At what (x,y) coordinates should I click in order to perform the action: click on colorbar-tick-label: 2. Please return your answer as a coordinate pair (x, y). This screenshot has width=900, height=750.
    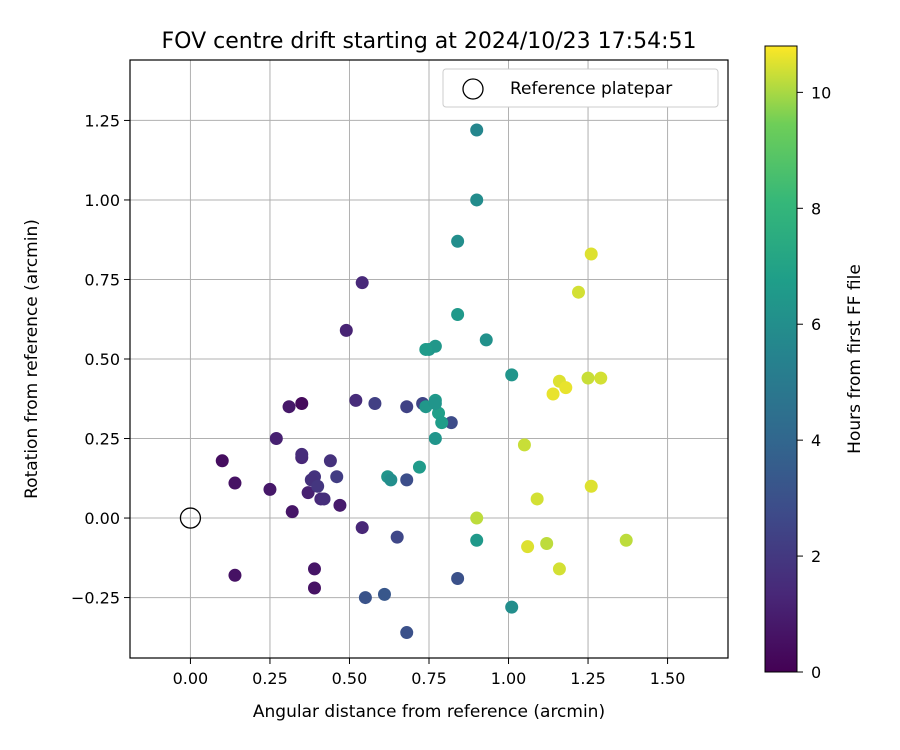
    Looking at the image, I should click on (816, 556).